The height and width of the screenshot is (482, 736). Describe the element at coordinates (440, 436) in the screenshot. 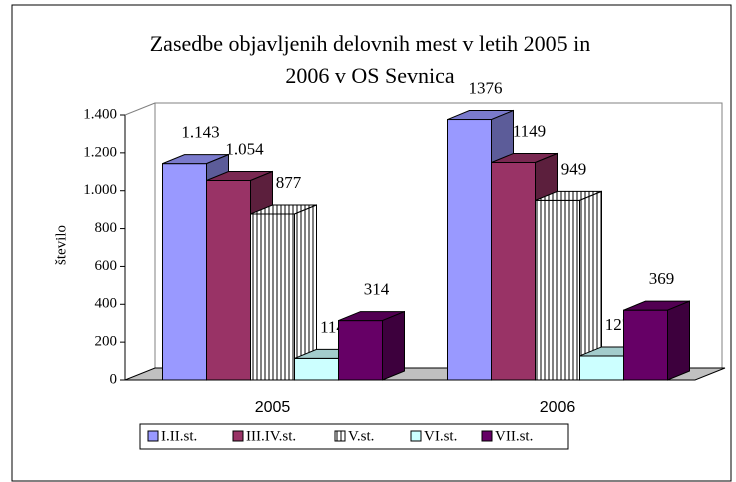

I see `legend-label: VI.st.` at that location.